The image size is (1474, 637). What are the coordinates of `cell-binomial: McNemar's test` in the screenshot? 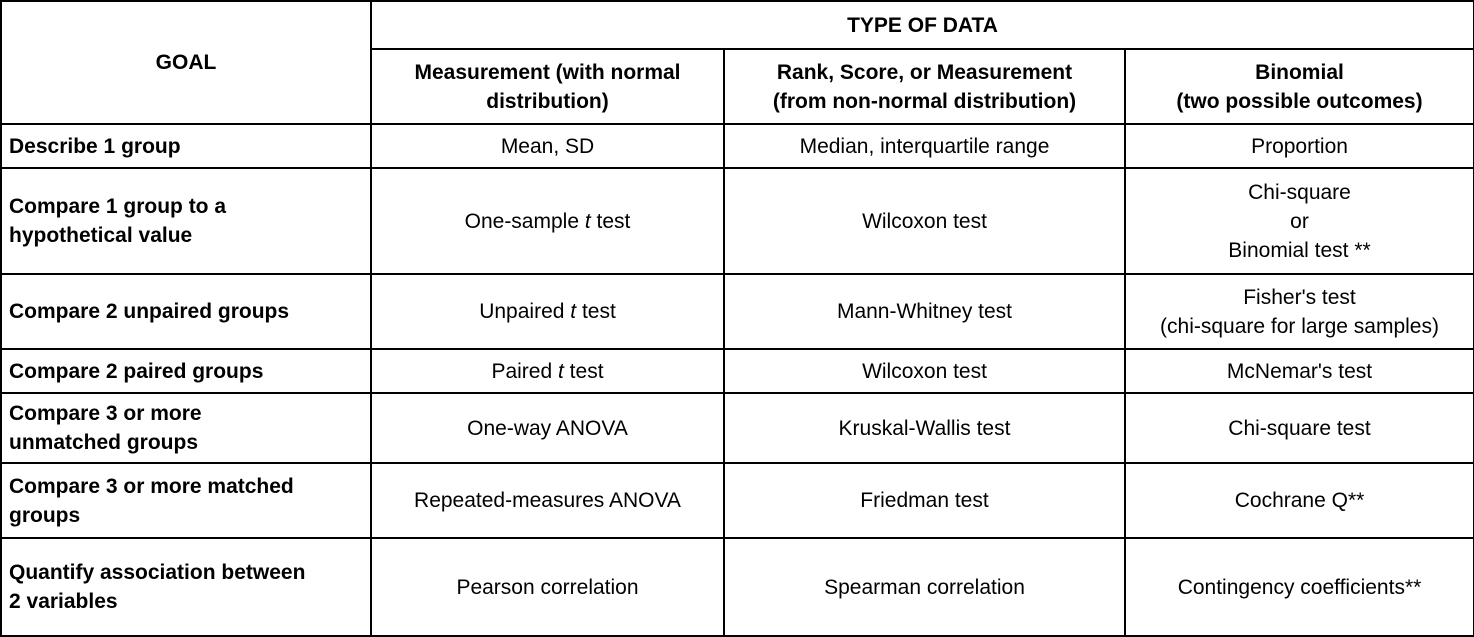 It's located at (1298, 371).